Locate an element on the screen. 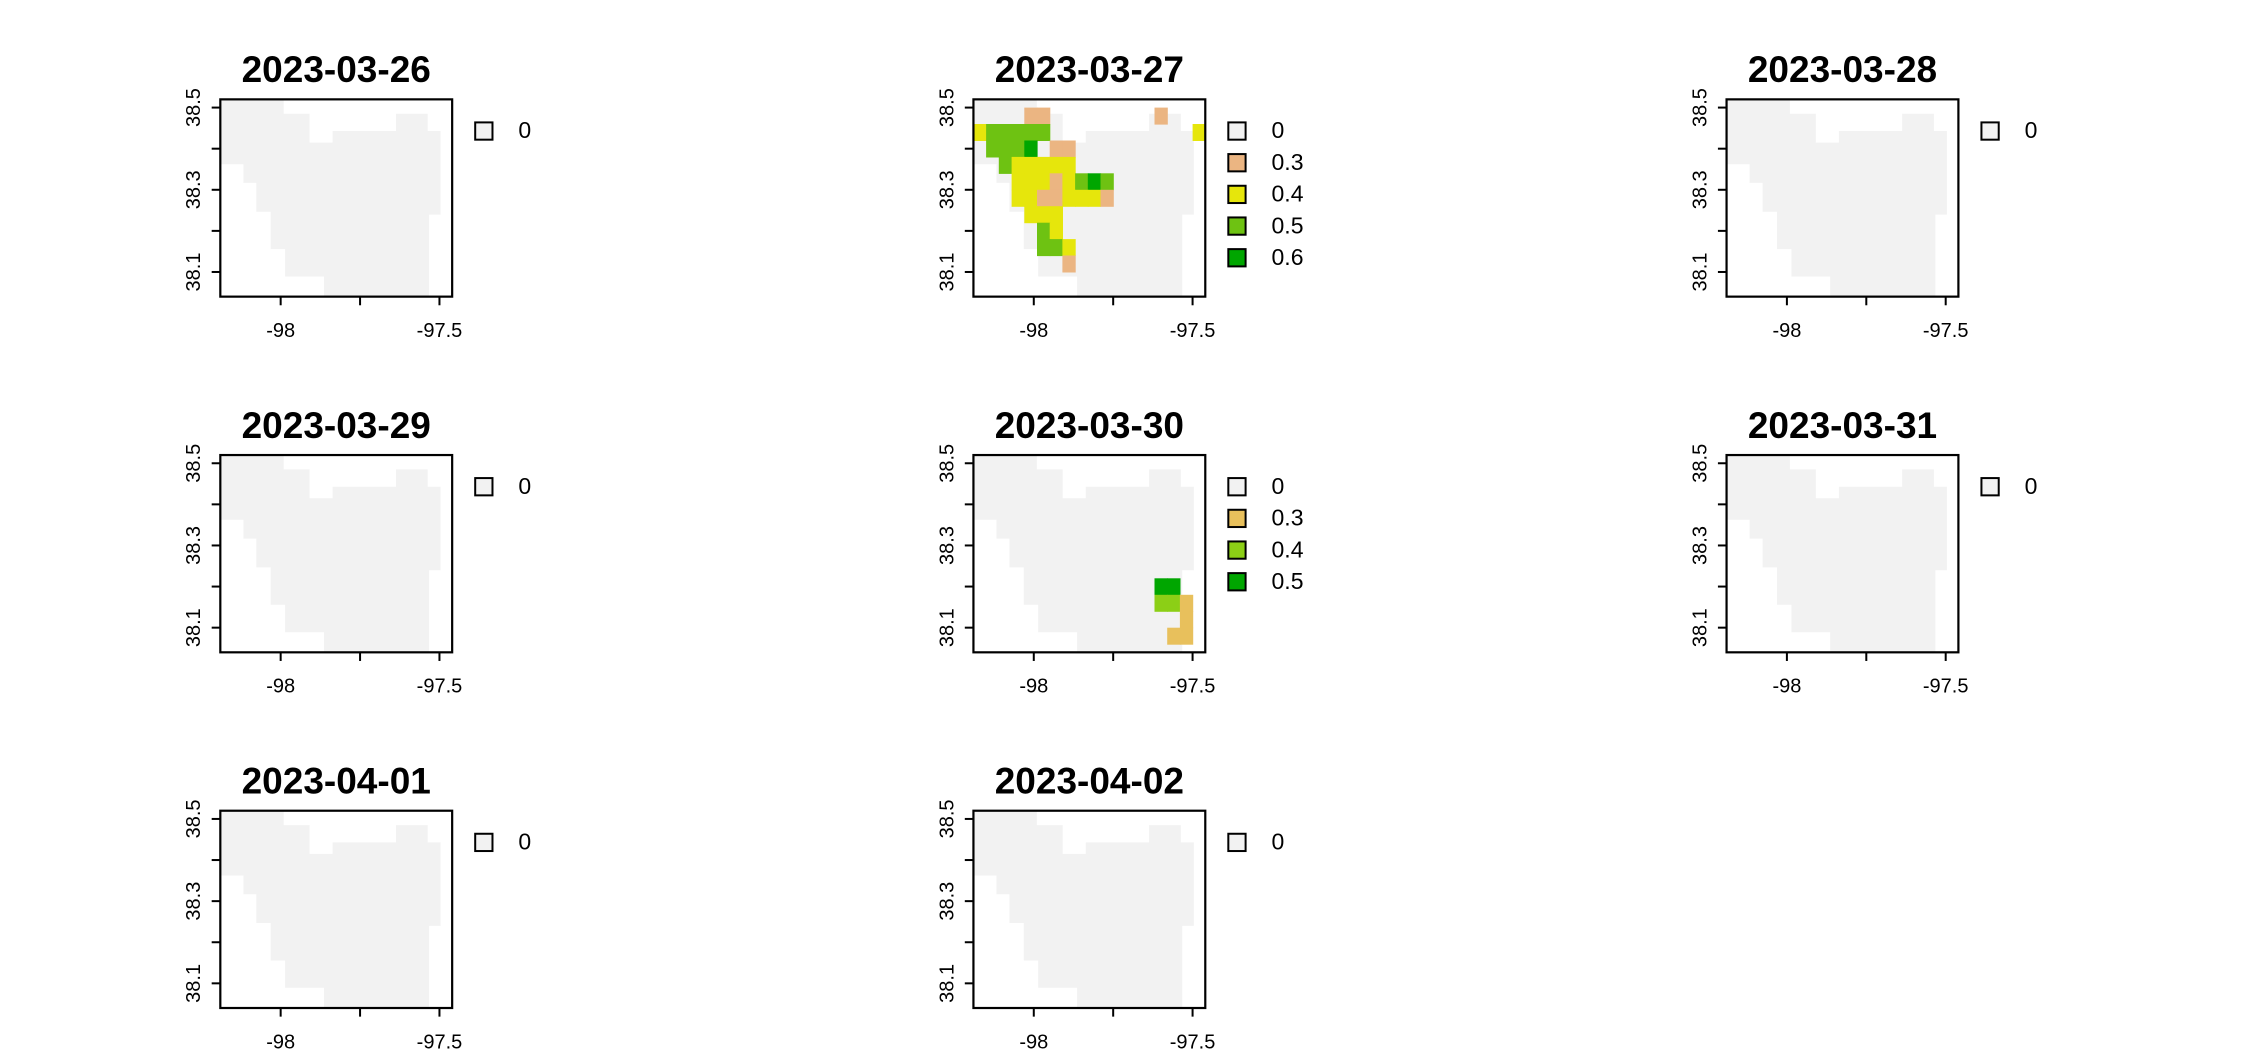 The height and width of the screenshot is (1062, 2244). panel-title: 2023-04-01 is located at coordinates (336, 780).